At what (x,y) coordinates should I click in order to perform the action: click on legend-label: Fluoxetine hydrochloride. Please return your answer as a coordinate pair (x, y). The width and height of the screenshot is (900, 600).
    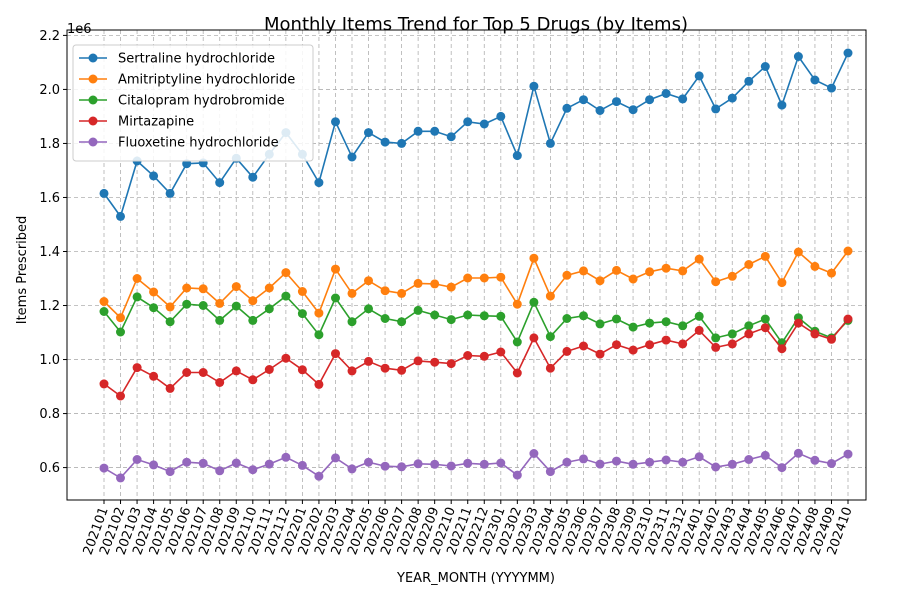
    Looking at the image, I should click on (198, 143).